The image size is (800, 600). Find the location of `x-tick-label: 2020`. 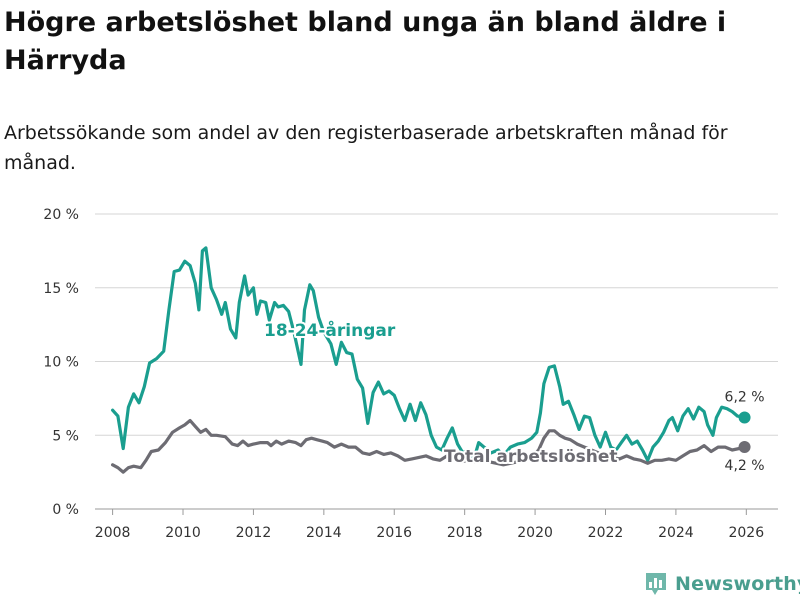

x-tick-label: 2020 is located at coordinates (535, 533).